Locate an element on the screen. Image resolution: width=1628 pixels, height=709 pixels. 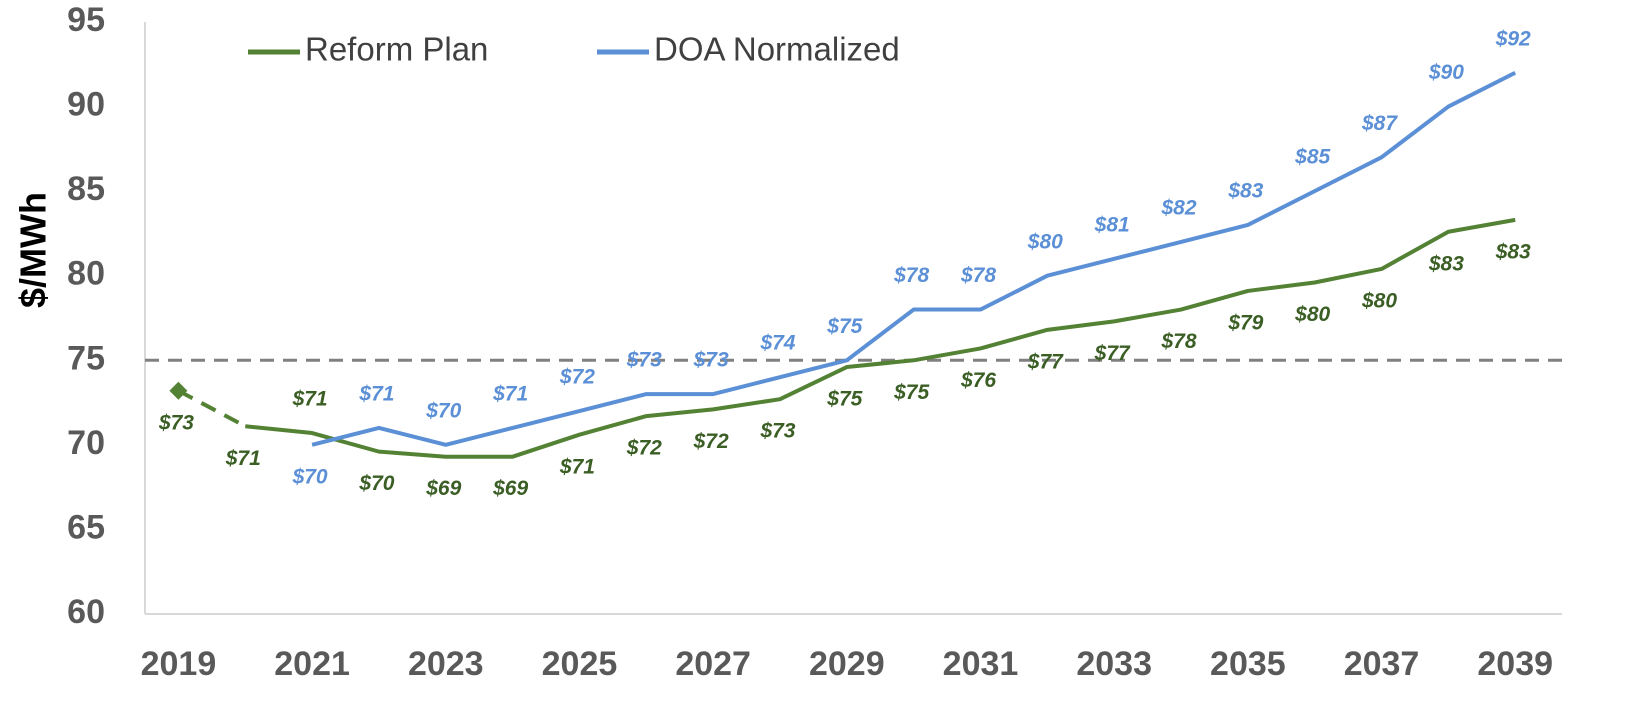
x-tick-label: 2025 is located at coordinates (580, 664).